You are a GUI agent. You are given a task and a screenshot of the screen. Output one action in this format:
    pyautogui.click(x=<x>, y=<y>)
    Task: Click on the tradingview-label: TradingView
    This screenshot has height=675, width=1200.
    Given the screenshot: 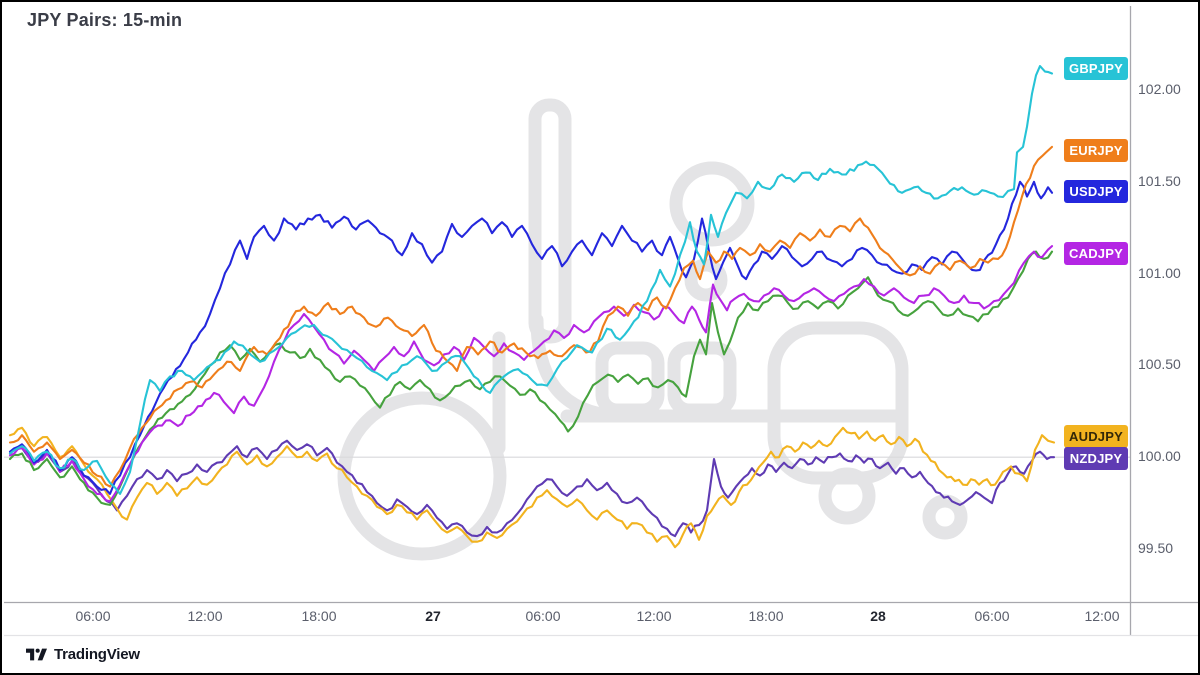 What is the action you would take?
    pyautogui.click(x=97, y=654)
    